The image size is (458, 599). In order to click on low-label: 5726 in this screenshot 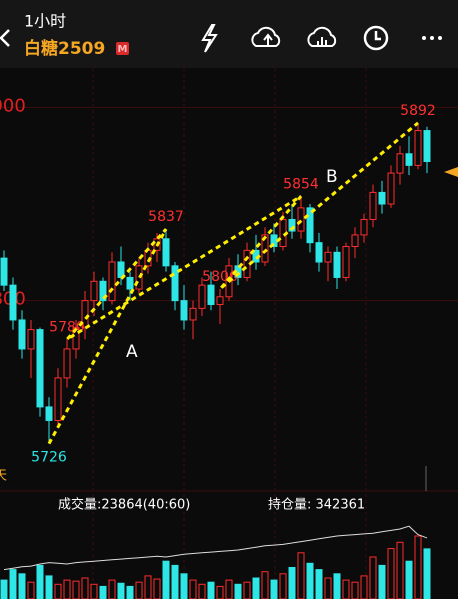, I will do `click(49, 458)`.